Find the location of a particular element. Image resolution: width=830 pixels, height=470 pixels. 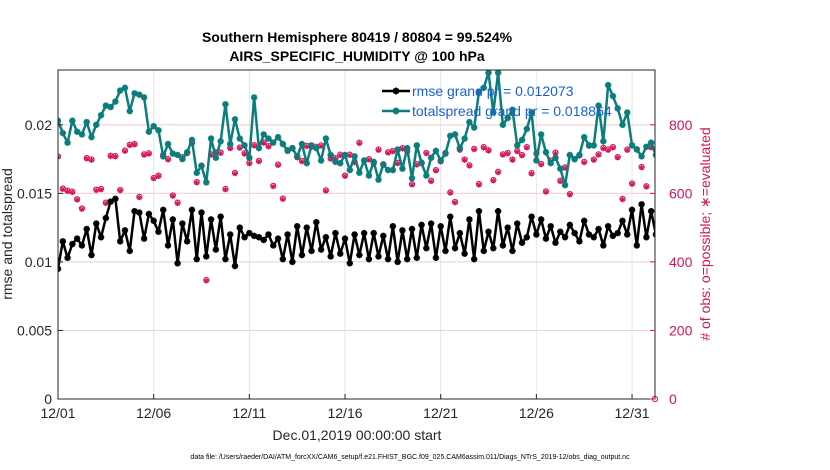

obs-possible-point is located at coordinates (674, 156).